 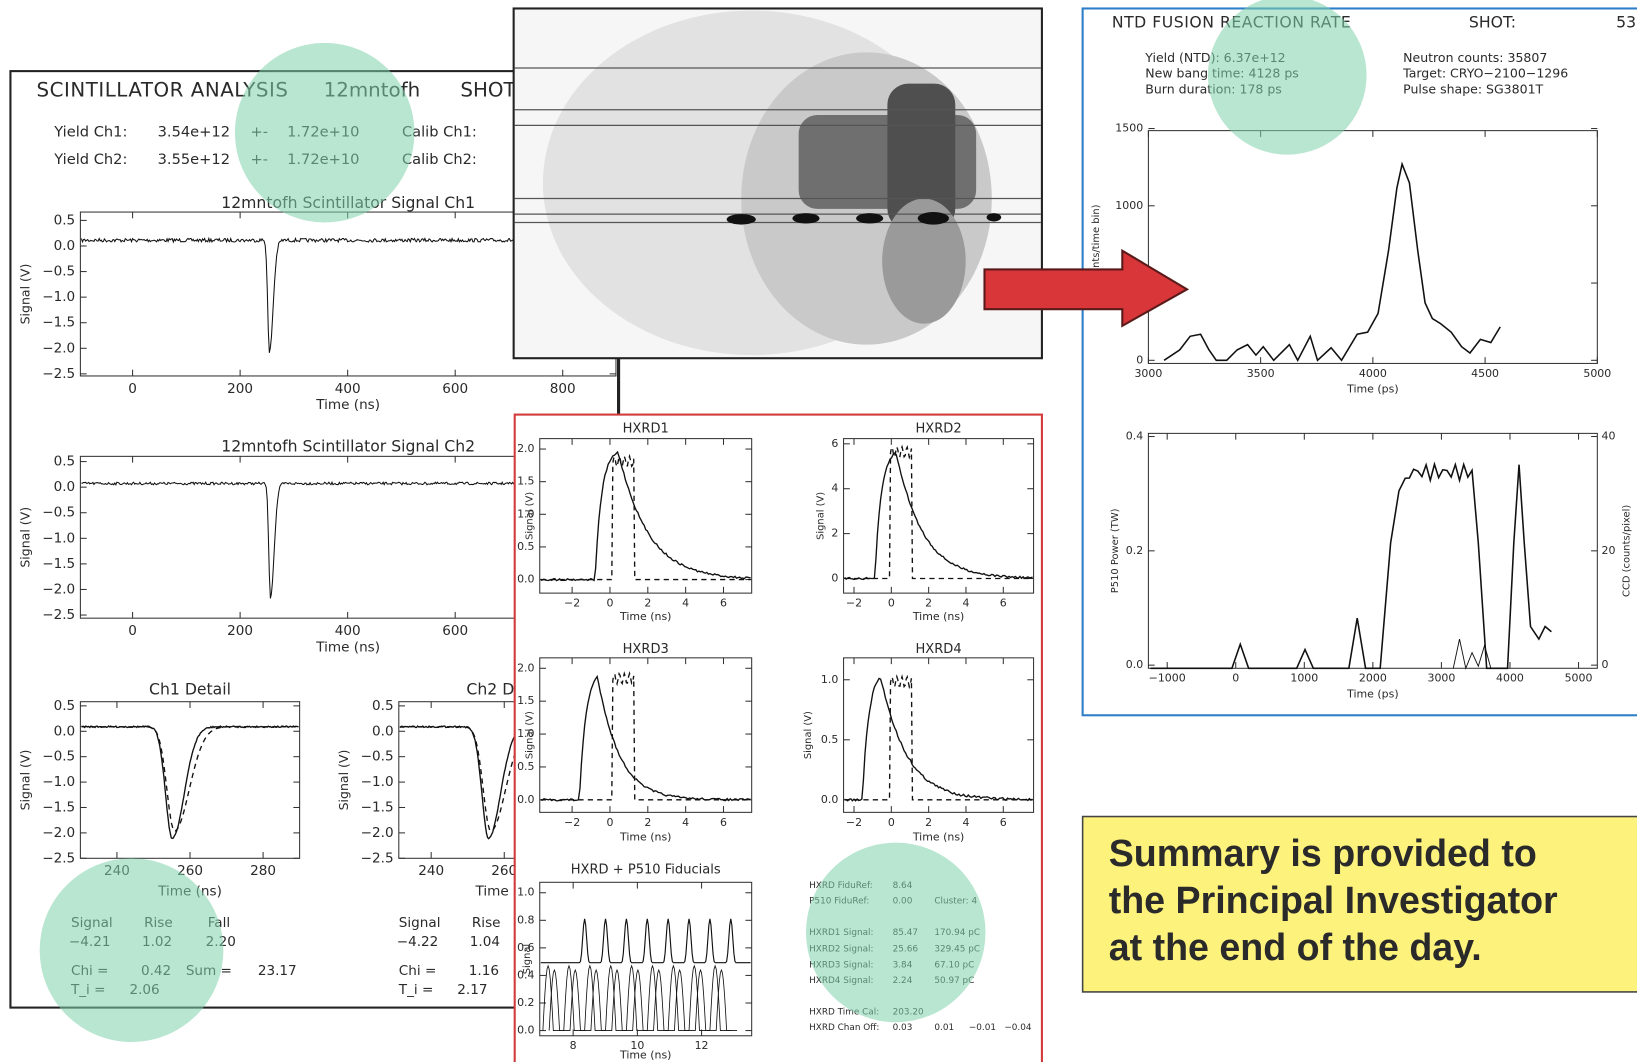 I want to click on calib-label: Calib Ch1:, so click(x=439, y=132).